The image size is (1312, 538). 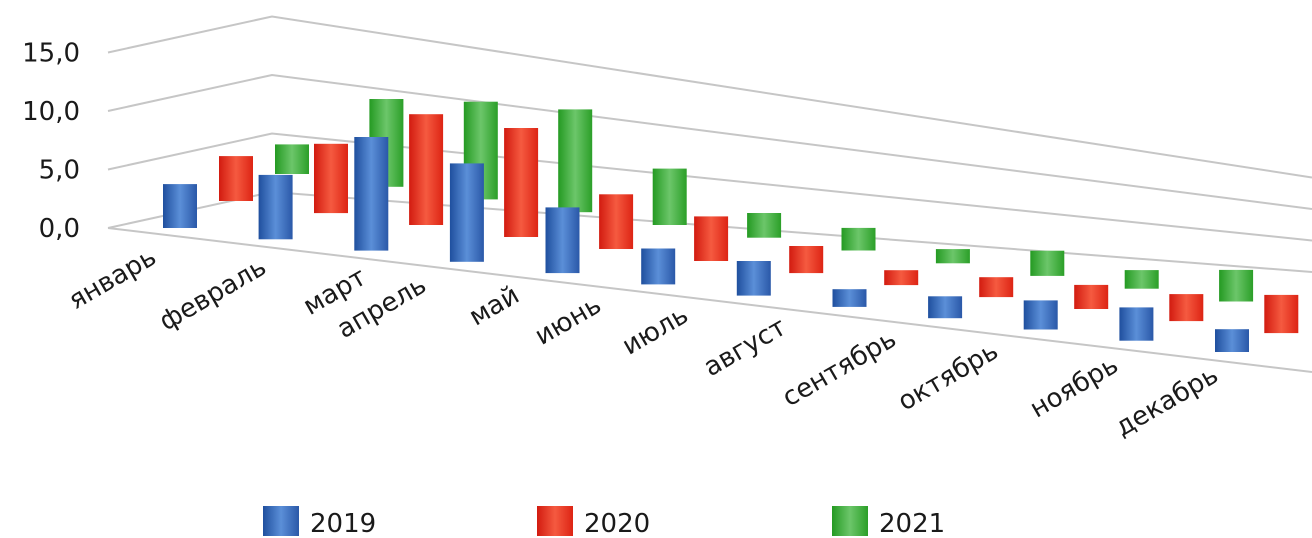 I want to click on bar-2019-март, so click(x=371, y=194).